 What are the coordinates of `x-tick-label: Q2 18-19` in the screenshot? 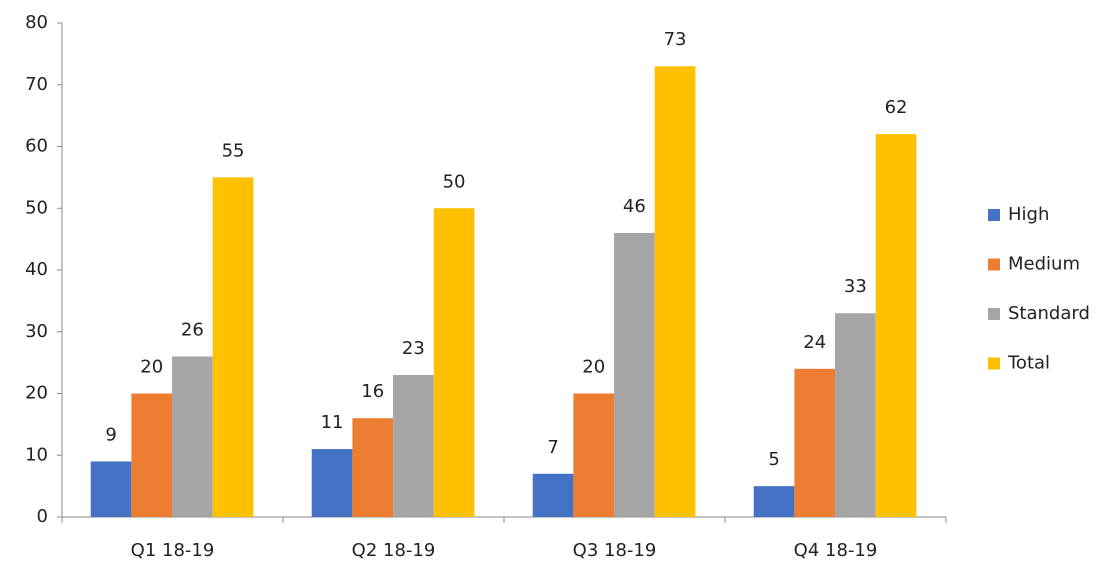 It's located at (394, 550).